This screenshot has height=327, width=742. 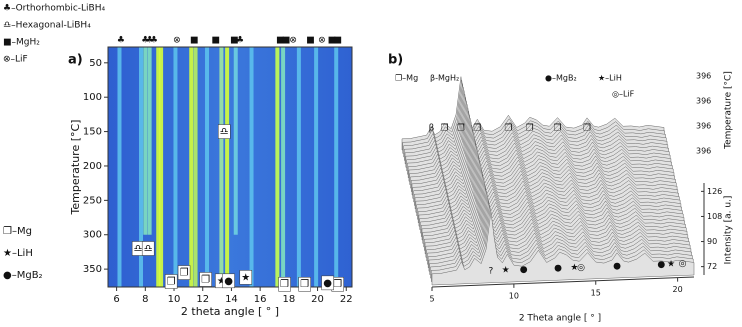 I want to click on x-tick-label: 22, so click(x=346, y=299).